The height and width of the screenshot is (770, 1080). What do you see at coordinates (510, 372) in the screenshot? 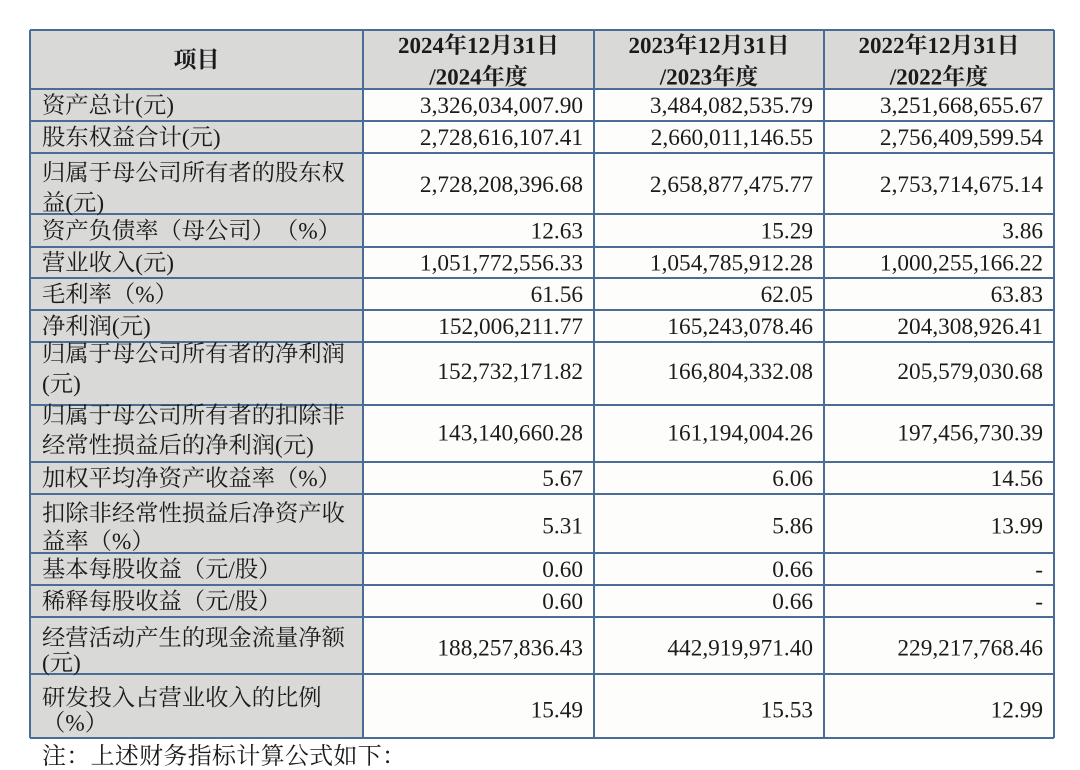
I see `svg-text: 152,732,171.82` at bounding box center [510, 372].